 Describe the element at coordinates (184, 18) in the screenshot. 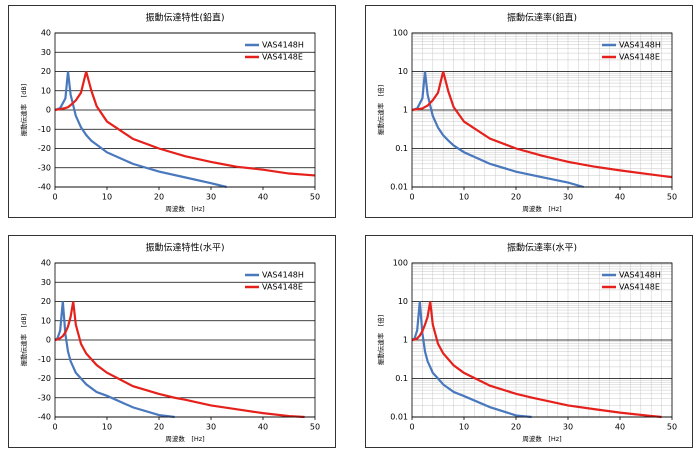

I see `chart-title: 振動伝達特性(鉛直)` at that location.